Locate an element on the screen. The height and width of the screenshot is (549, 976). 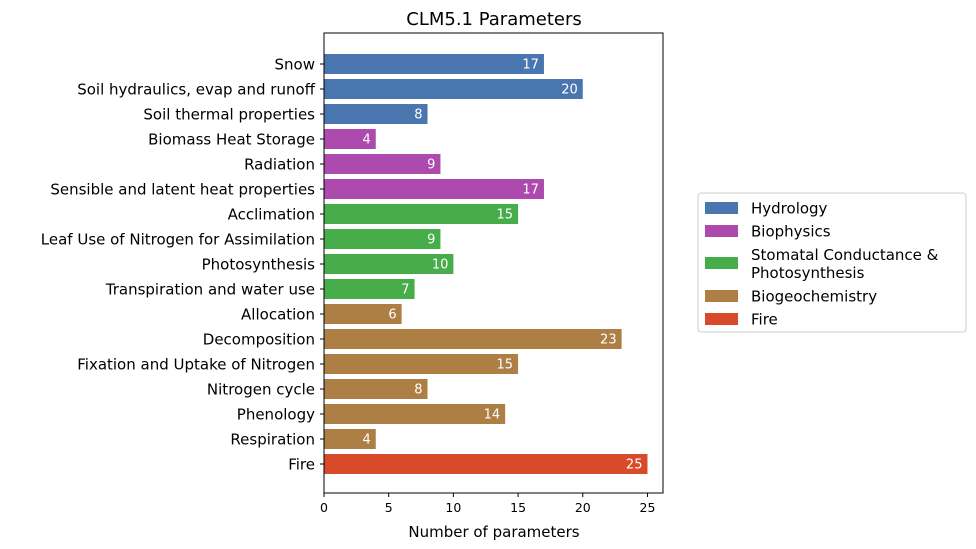
x-tick-label: 10 is located at coordinates (453, 507).